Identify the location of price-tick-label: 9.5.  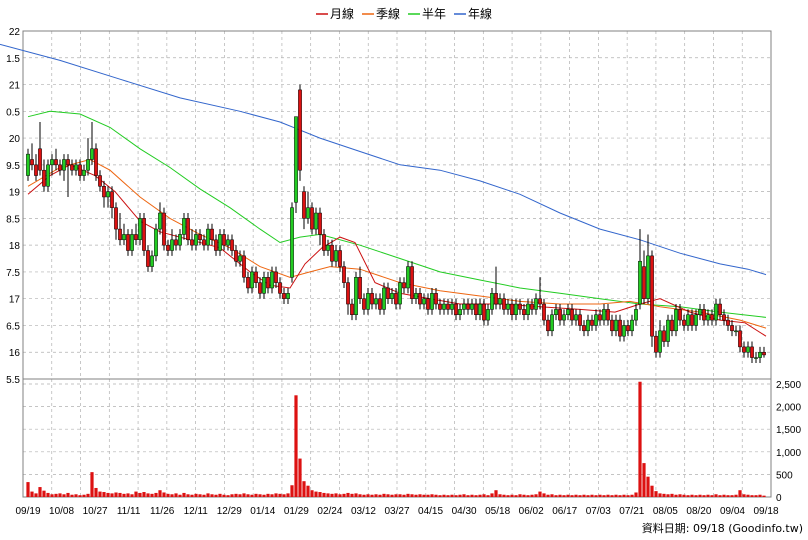
(13, 166).